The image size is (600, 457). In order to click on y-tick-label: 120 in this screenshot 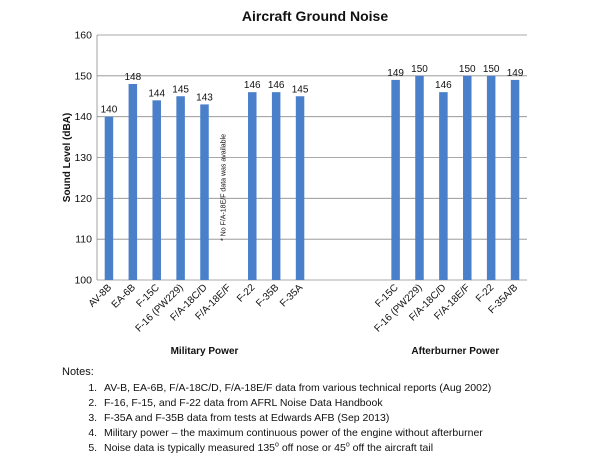, I will do `click(83, 199)`.